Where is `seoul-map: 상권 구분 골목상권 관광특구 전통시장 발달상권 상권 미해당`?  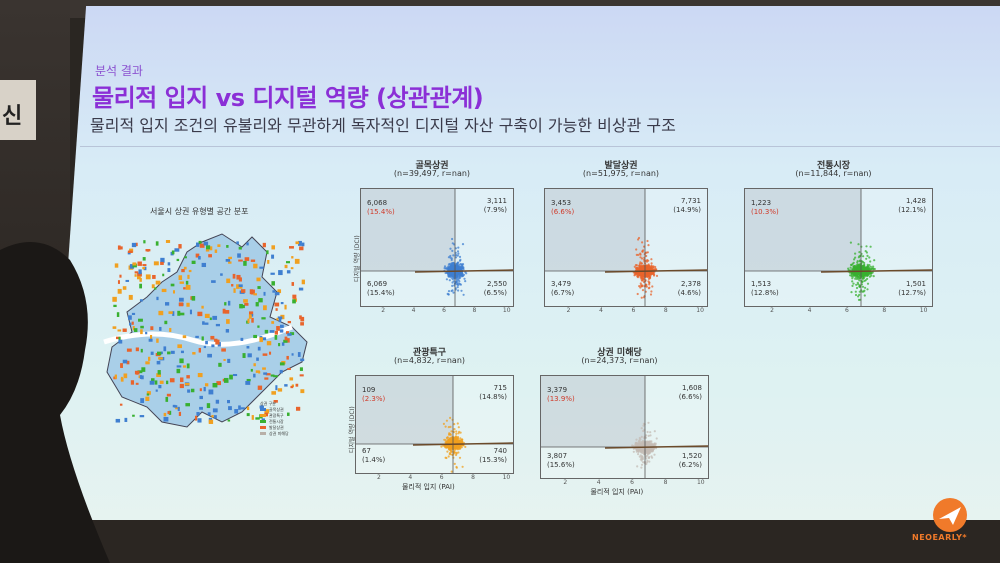 seoul-map: 상권 구분 골목상권 관광특구 전통시장 발달상권 상권 미해당 is located at coordinates (209, 334).